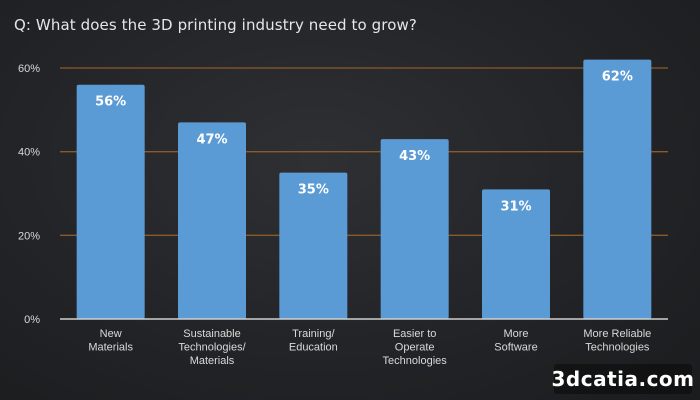 The height and width of the screenshot is (400, 700). I want to click on y-tick-label: 40%, so click(29, 153).